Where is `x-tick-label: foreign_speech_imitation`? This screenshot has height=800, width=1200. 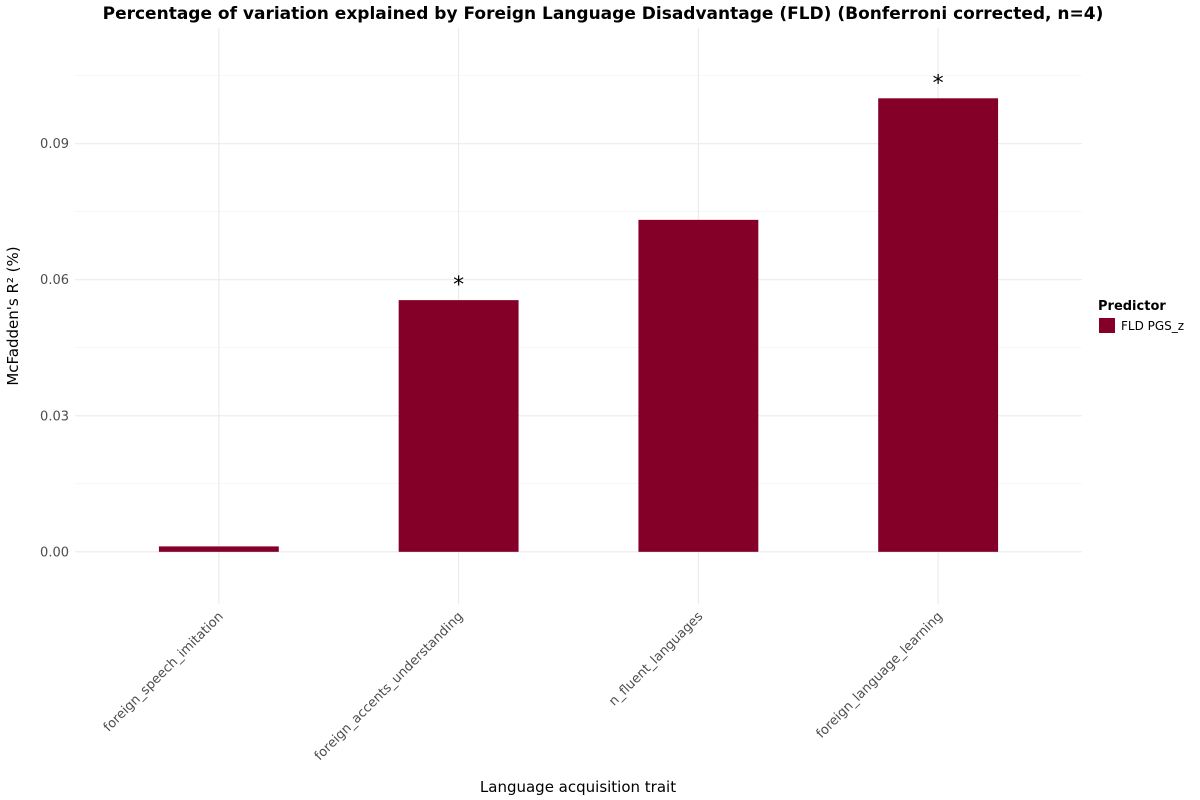
x-tick-label: foreign_speech_imitation is located at coordinates (164, 672).